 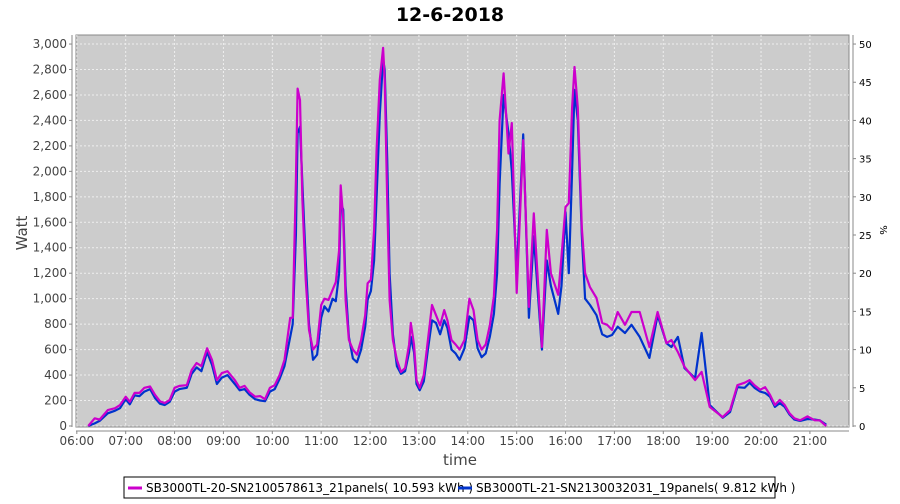 I want to click on y-axis-label: Watt, so click(x=22, y=232).